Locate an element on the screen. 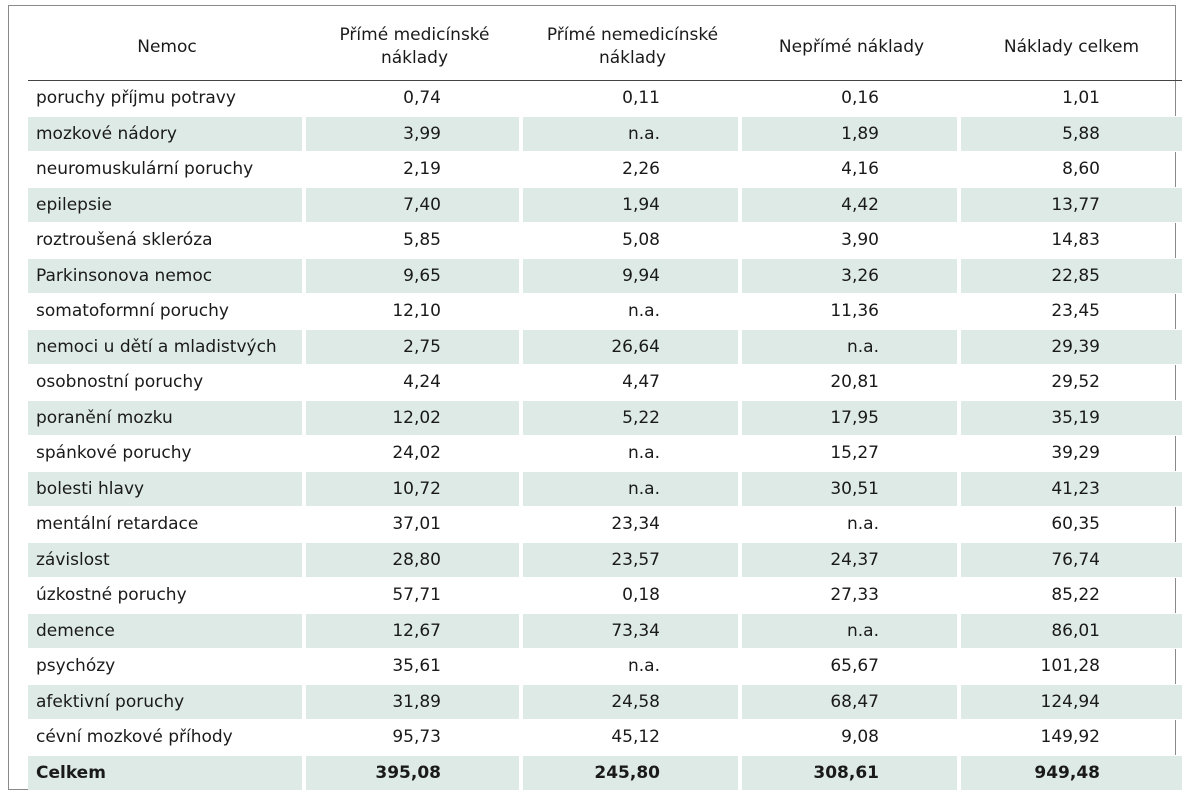 This screenshot has width=1187, height=800. row-disease-name: neuromuskulární poruchy is located at coordinates (167, 170).